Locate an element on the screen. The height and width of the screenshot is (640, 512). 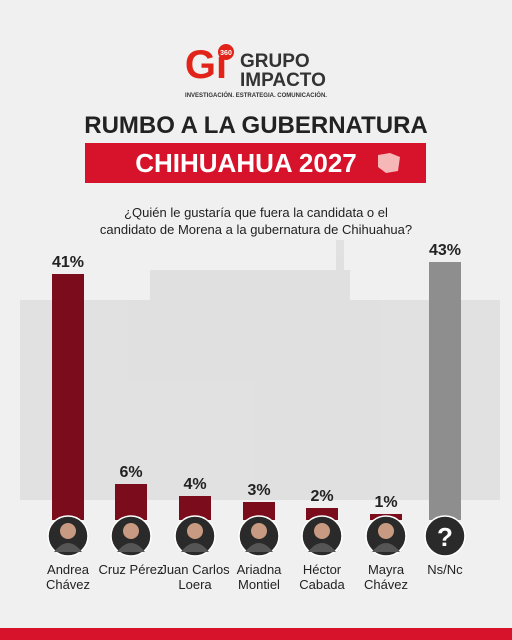
value-label: 6% is located at coordinates (130, 472).